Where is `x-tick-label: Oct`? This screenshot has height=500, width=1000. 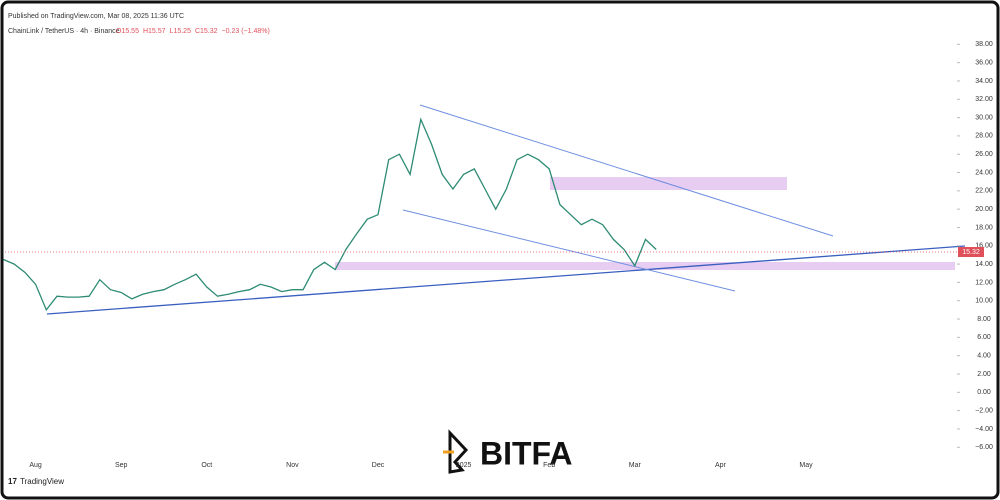
x-tick-label: Oct is located at coordinates (206, 465).